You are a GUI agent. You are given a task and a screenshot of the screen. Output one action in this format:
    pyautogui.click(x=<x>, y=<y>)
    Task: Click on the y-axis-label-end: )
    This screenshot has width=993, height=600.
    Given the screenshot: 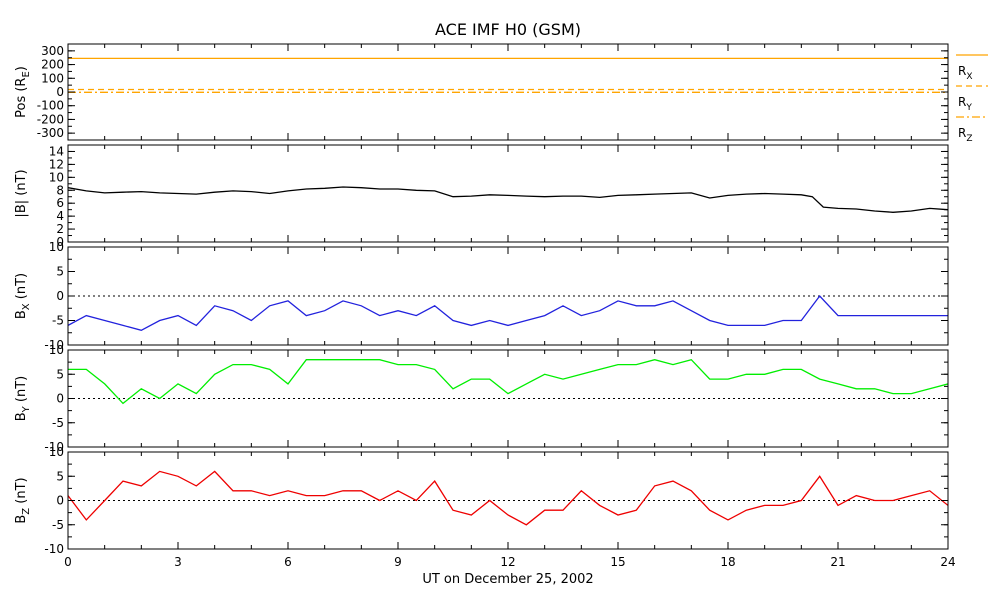 What is the action you would take?
    pyautogui.click(x=21, y=68)
    